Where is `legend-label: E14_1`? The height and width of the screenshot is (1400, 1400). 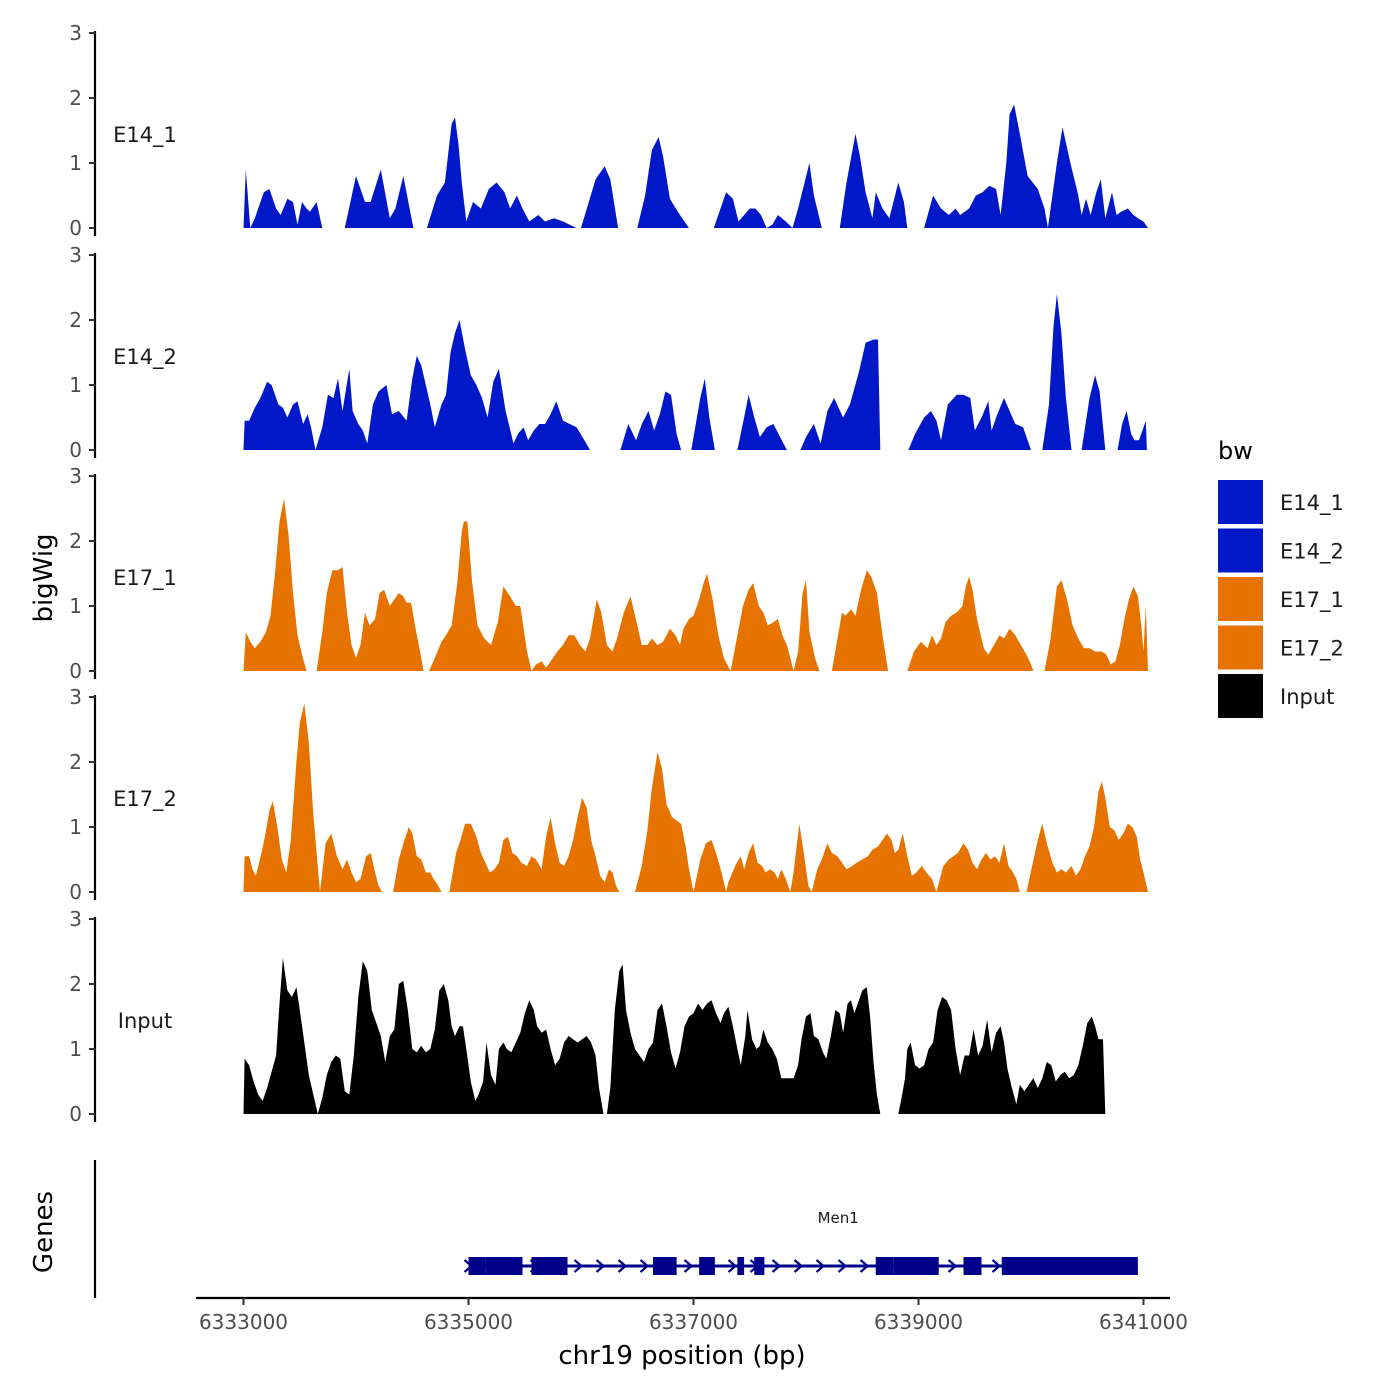
legend-label: E14_1 is located at coordinates (1312, 503).